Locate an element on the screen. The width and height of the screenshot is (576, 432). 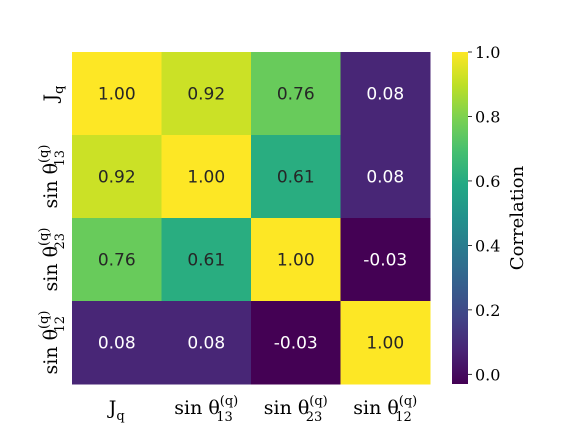
row-label: sin θ(q)23 is located at coordinates (52, 259).